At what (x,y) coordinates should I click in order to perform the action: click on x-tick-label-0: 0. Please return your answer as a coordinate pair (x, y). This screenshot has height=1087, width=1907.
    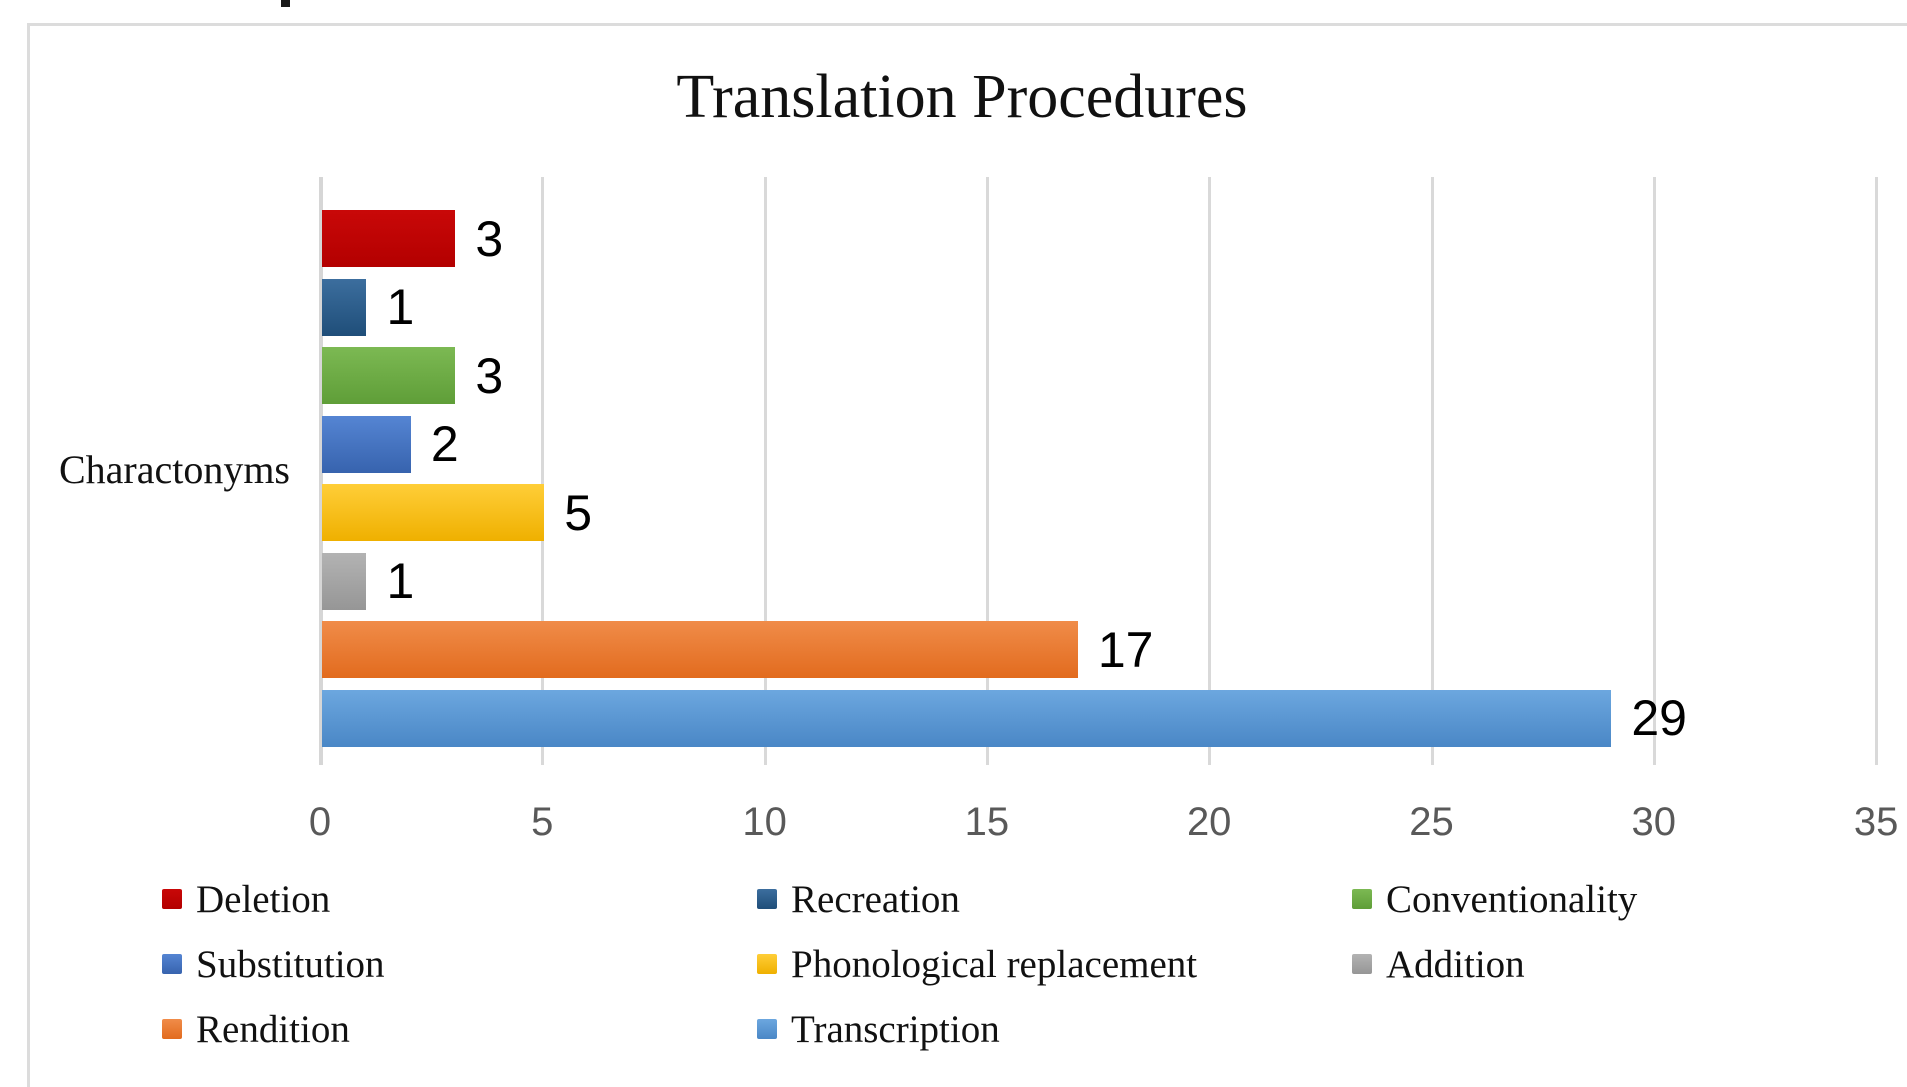
    Looking at the image, I should click on (320, 822).